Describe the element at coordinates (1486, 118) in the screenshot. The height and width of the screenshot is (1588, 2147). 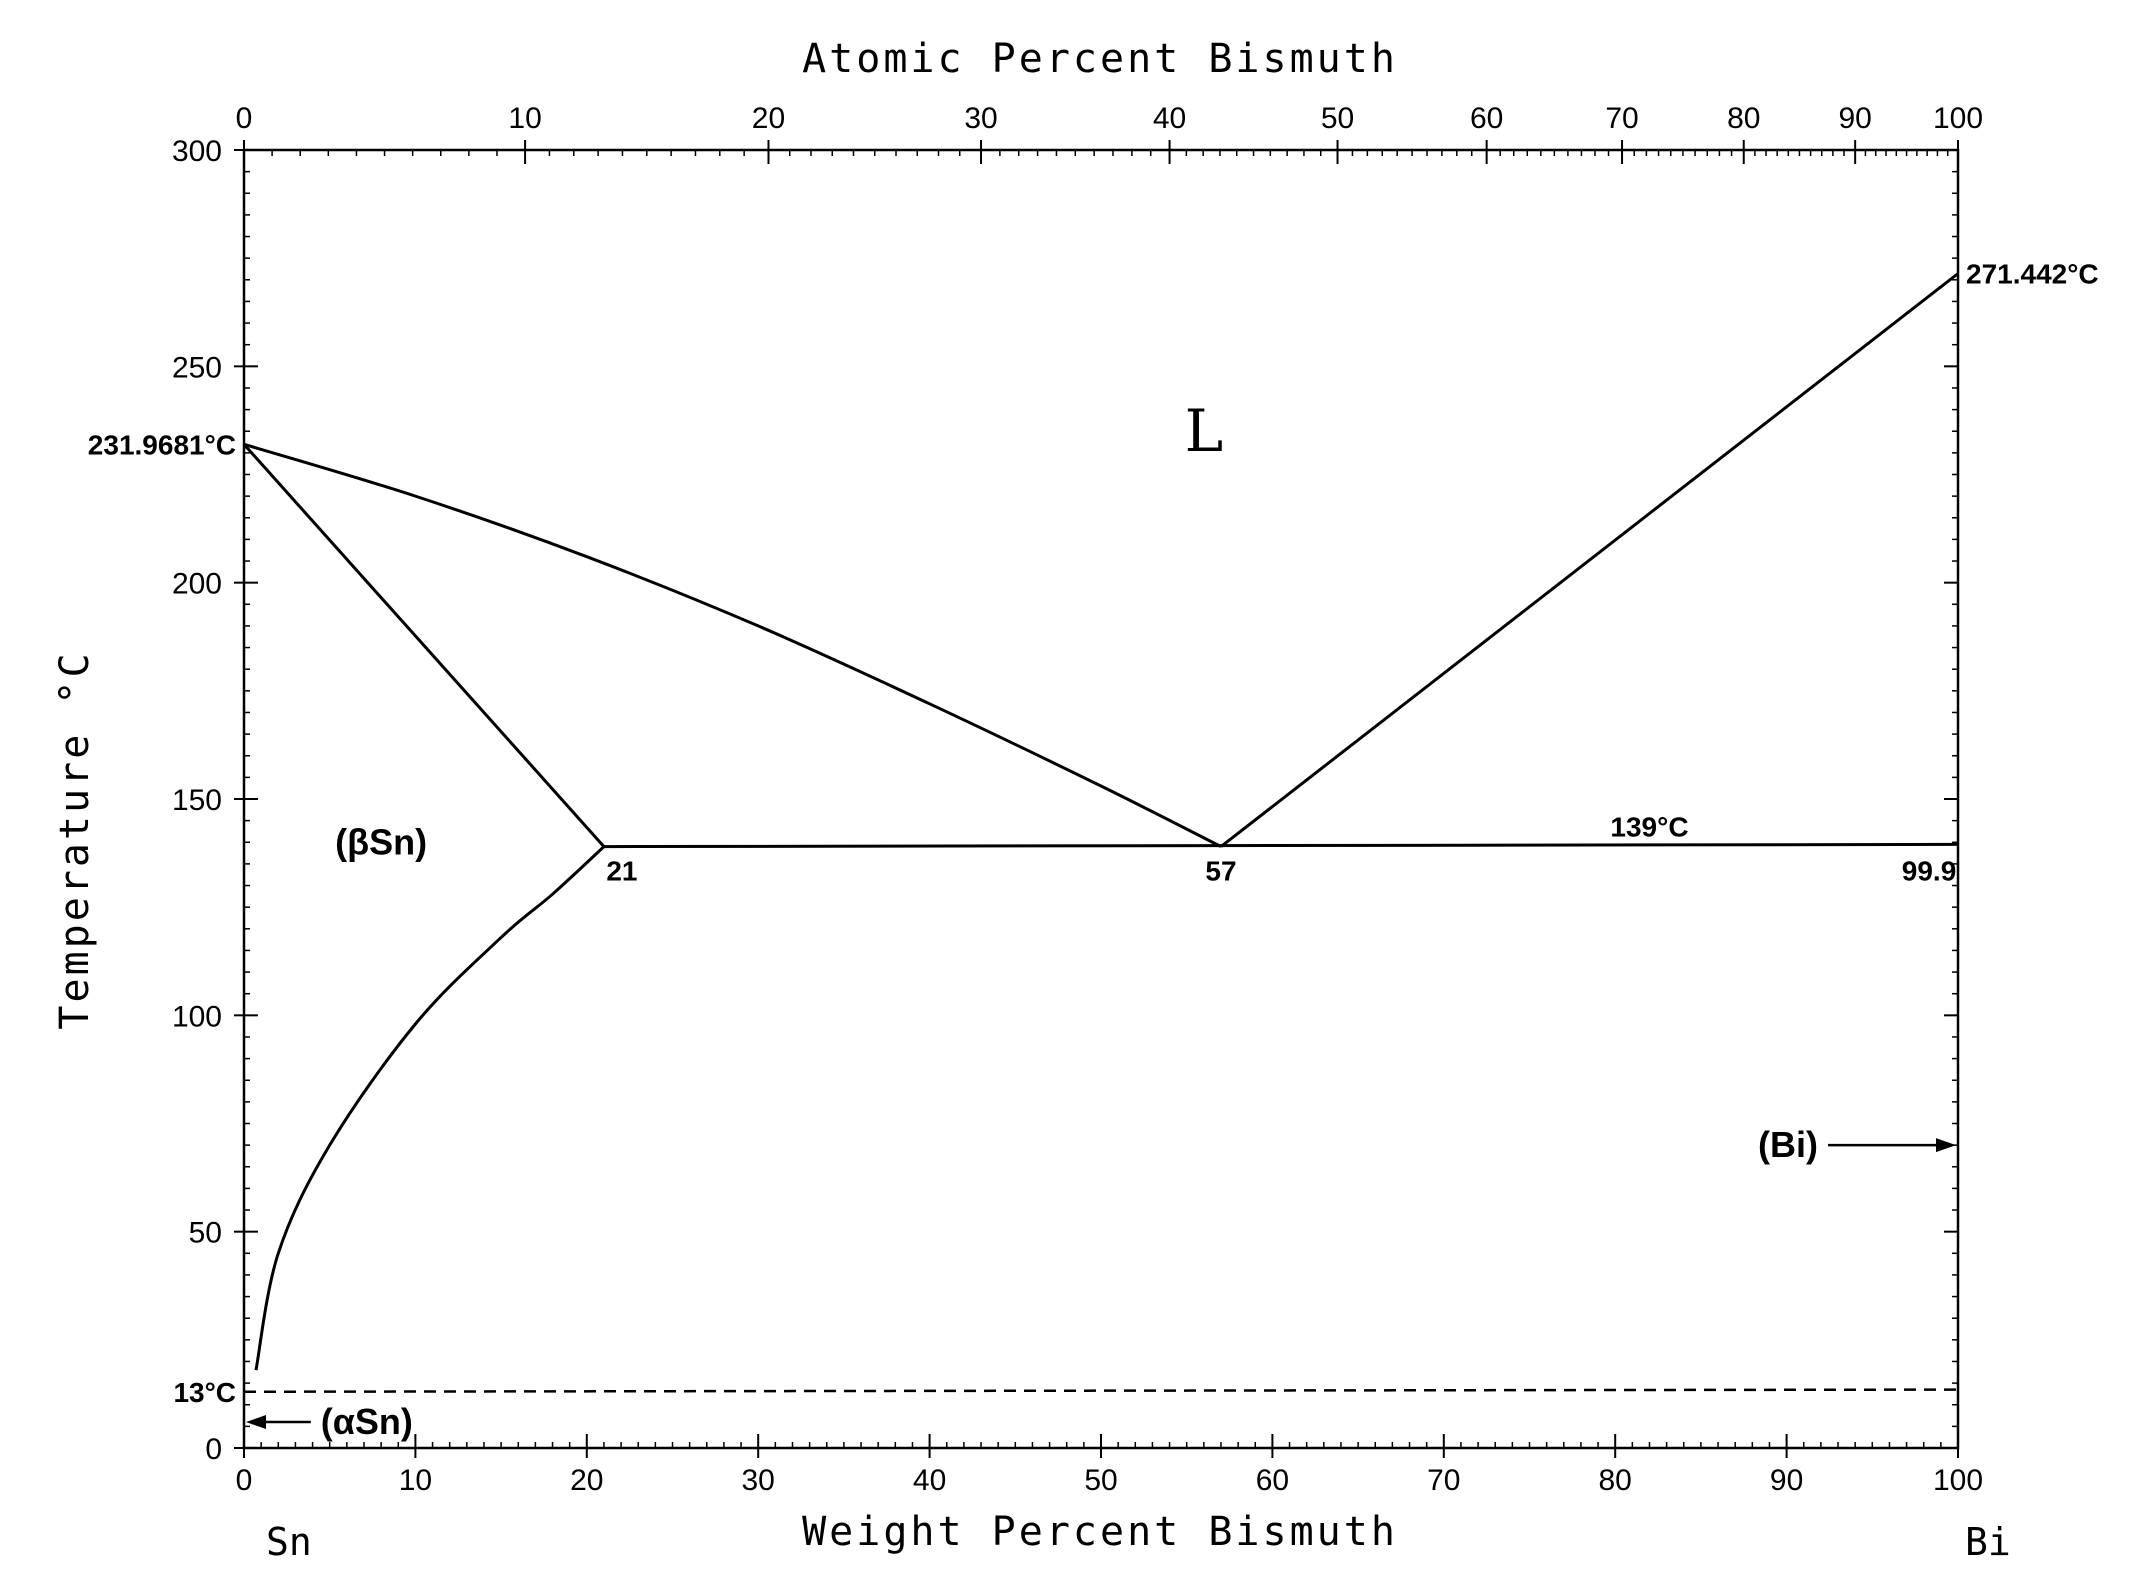
I see `top-tick-label: 60` at that location.